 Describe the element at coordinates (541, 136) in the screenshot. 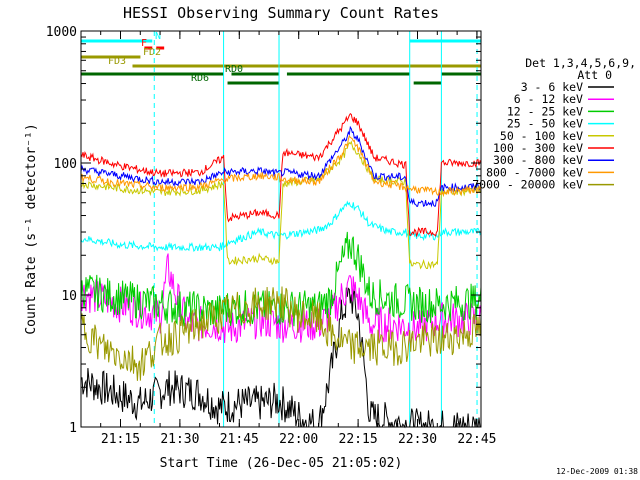

I see `legend-label: 50 - 100 keV` at that location.